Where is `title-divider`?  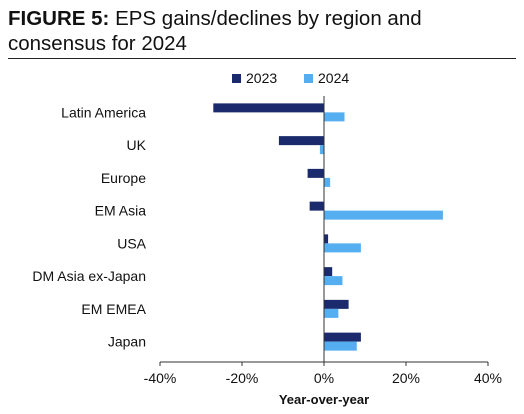 title-divider is located at coordinates (262, 58).